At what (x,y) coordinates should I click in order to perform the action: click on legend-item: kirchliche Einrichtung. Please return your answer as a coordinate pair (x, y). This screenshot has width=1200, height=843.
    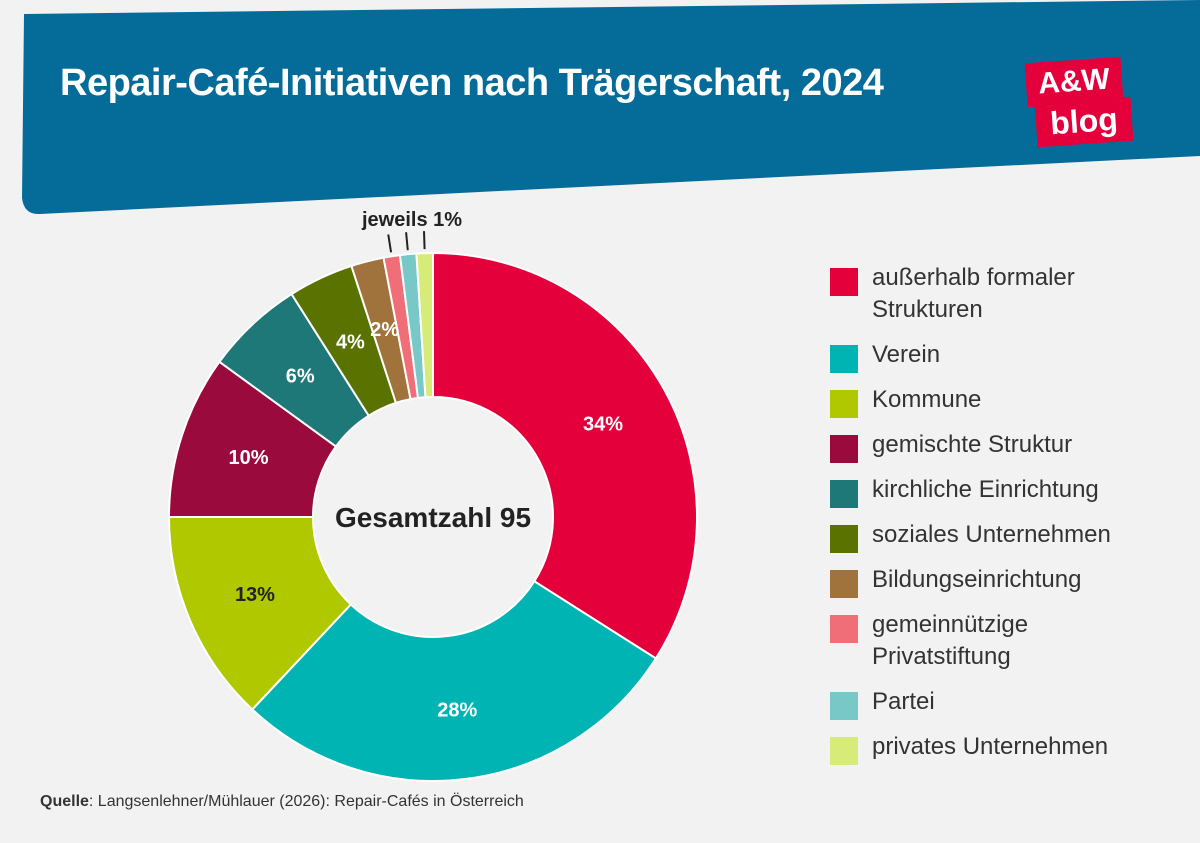
    Looking at the image, I should click on (1000, 491).